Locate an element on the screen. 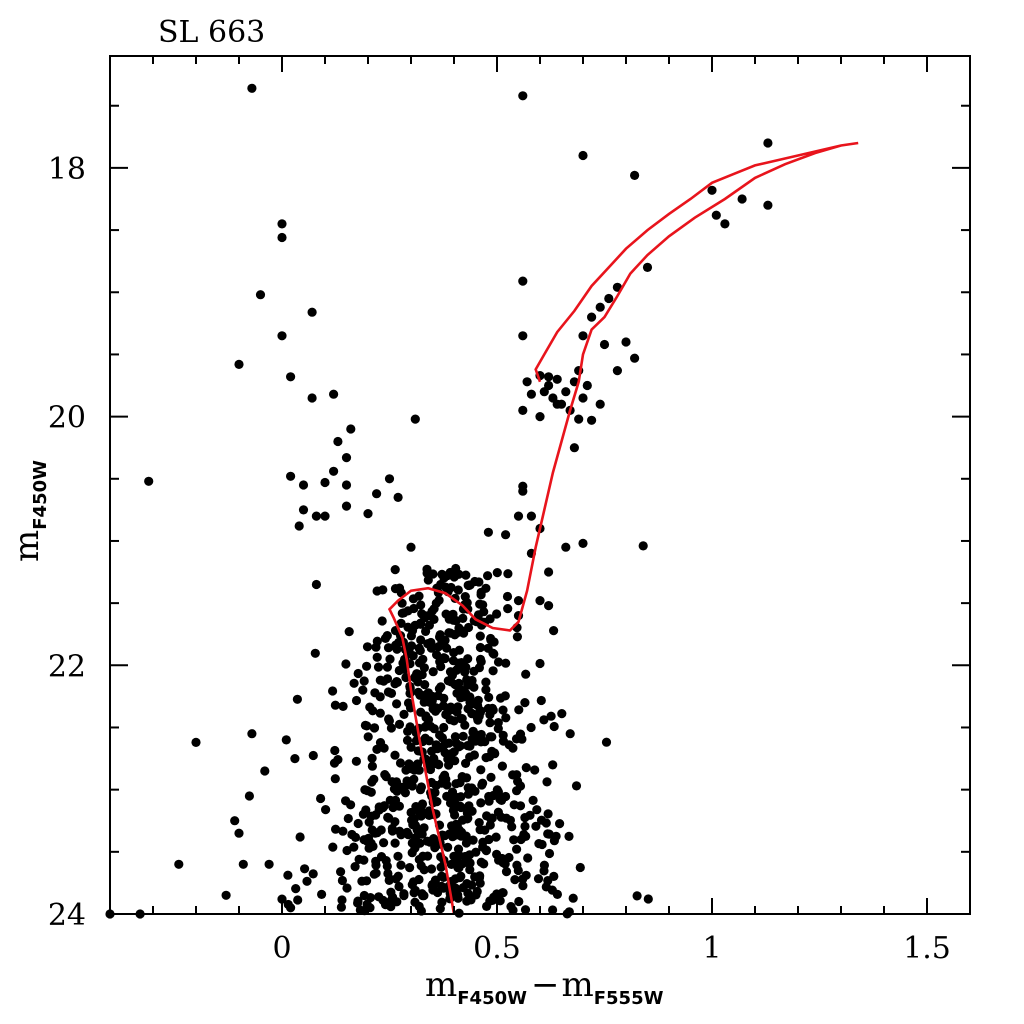 This screenshot has height=1024, width=1024. chart-title: SL 663 is located at coordinates (211, 32).